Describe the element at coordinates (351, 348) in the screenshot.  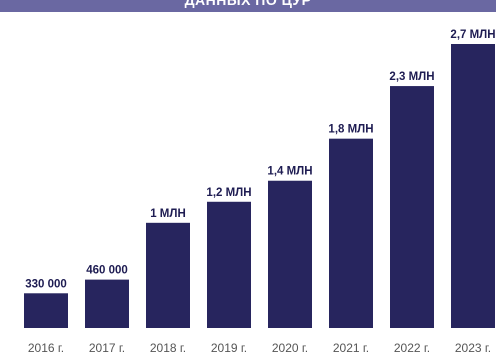
I see `x-tick-label: 2021 г.` at that location.